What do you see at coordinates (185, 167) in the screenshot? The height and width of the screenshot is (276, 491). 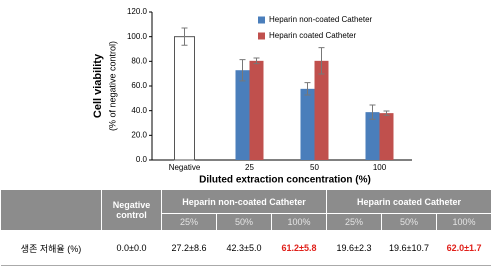 I see `x-tick-label: Negative` at bounding box center [185, 167].